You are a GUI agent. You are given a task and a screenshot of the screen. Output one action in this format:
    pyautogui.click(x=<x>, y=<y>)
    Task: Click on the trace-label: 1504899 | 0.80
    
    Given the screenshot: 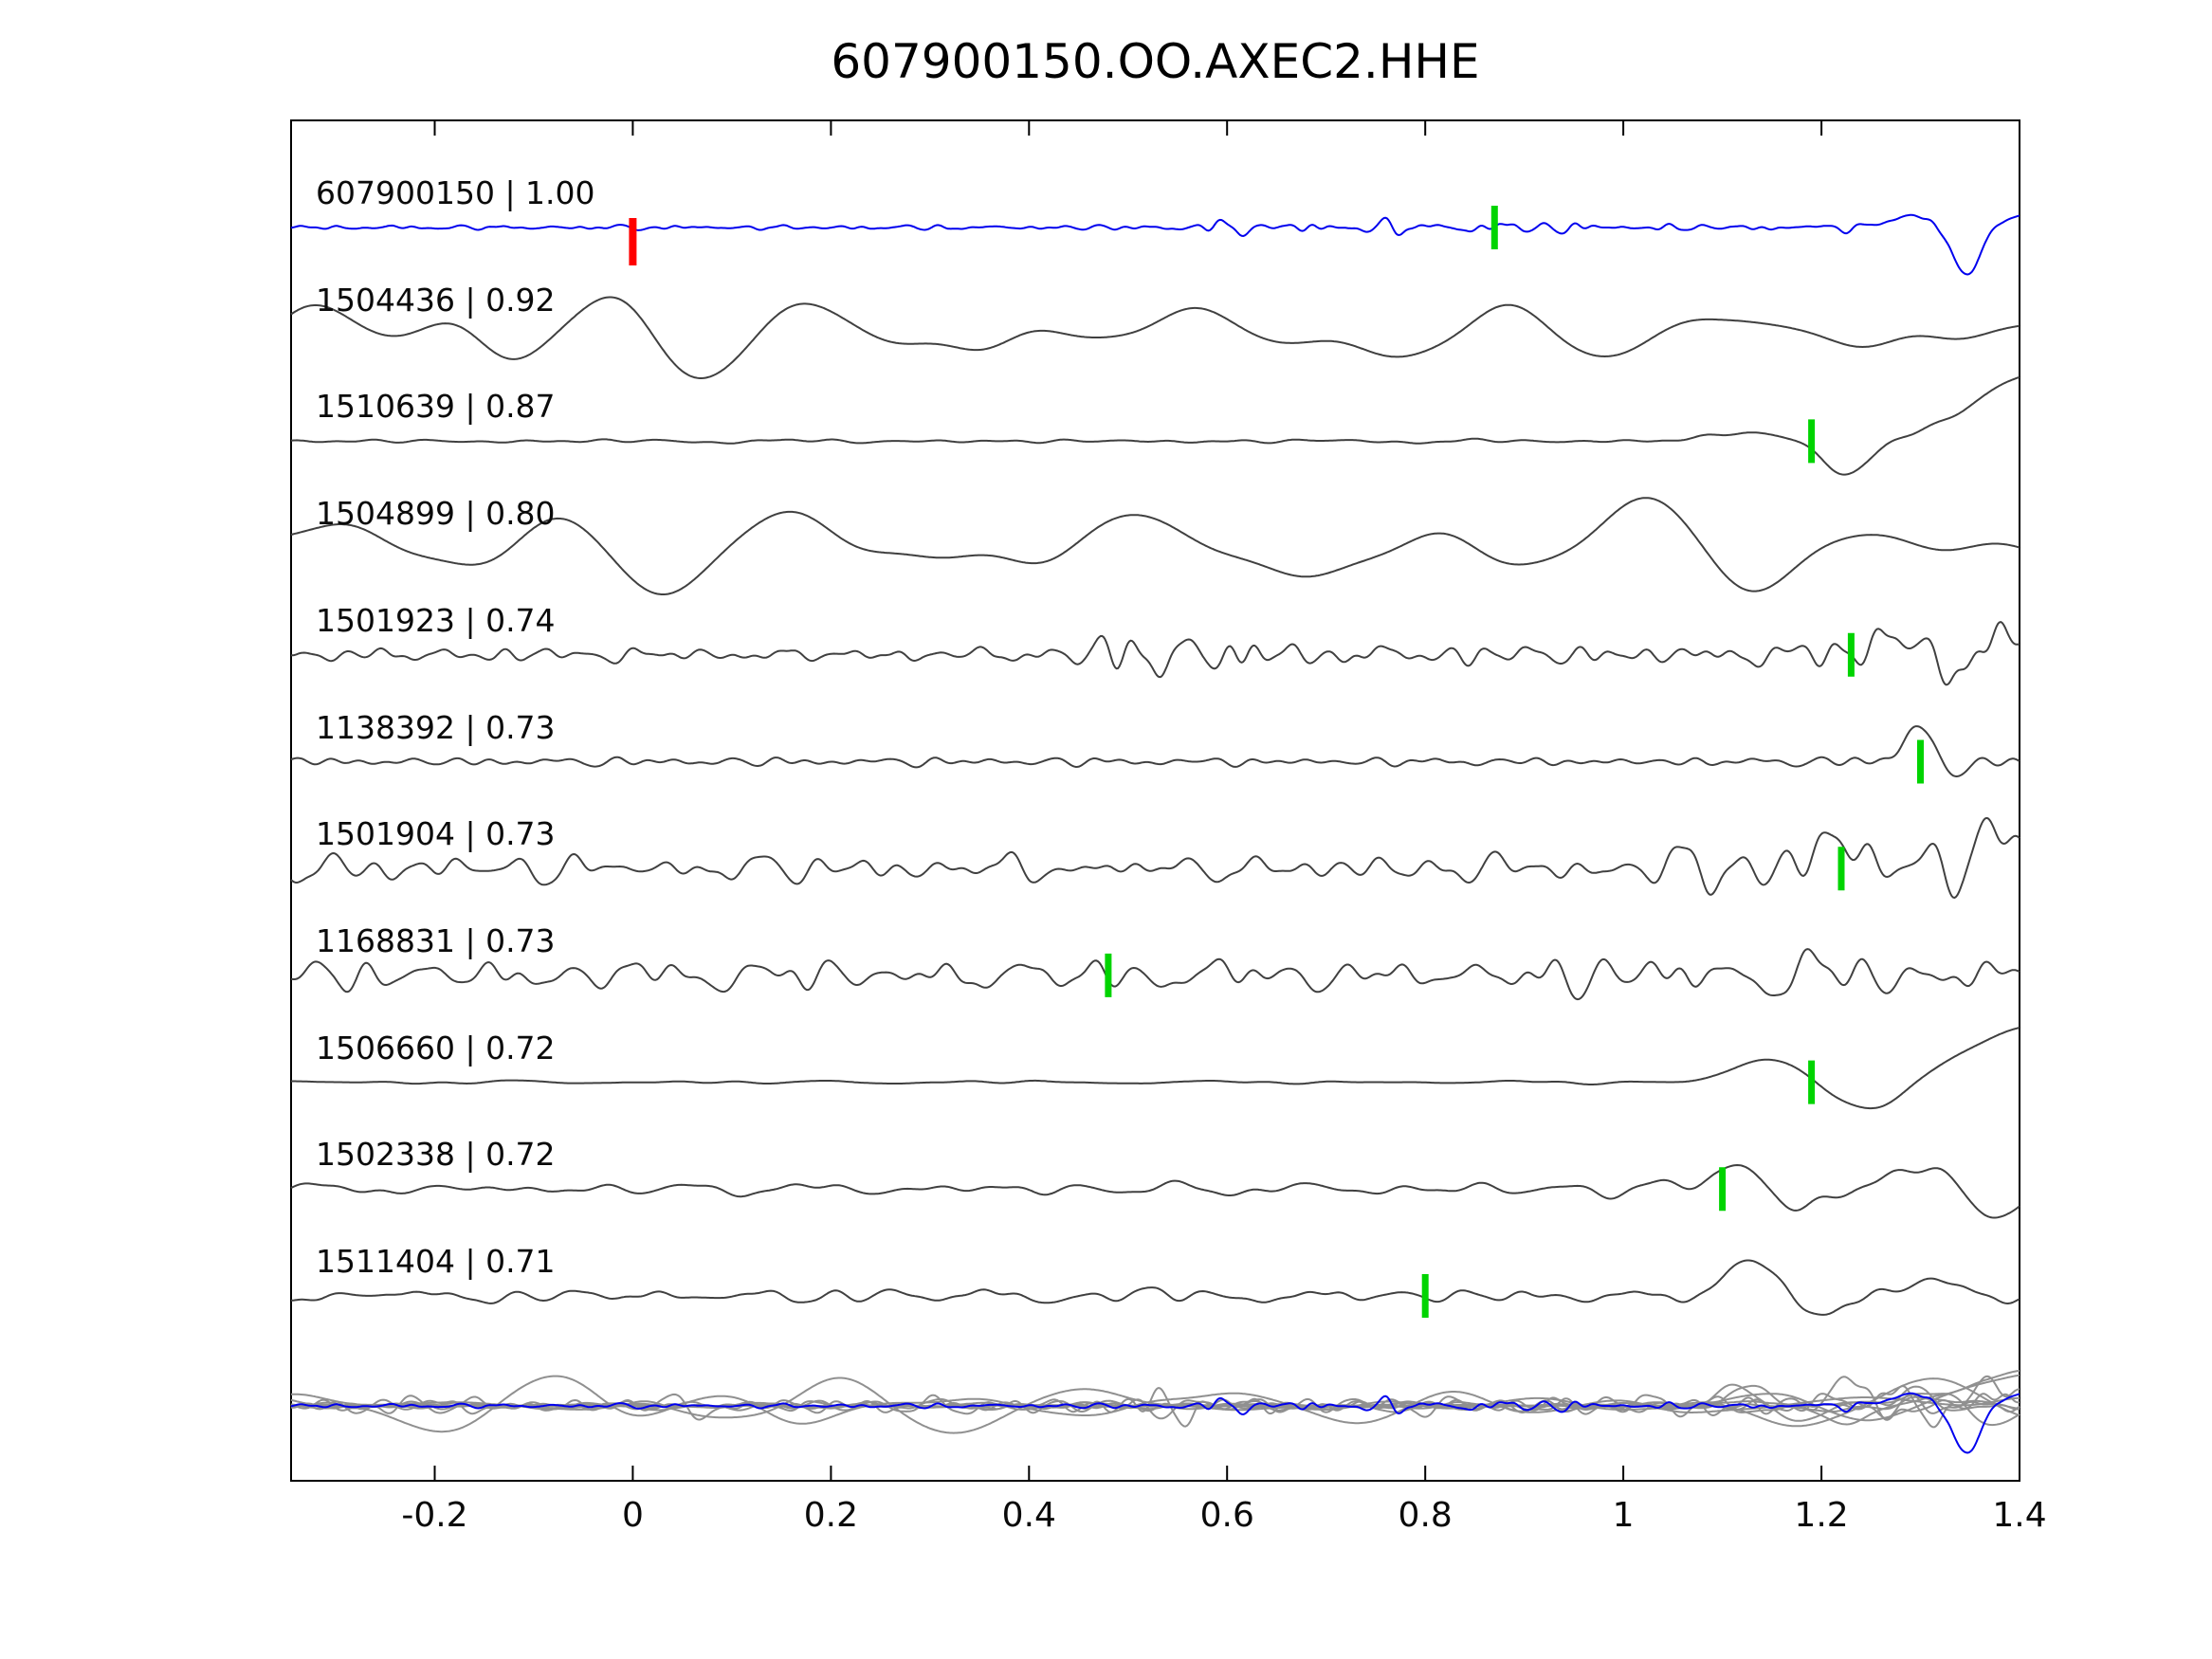 What is the action you would take?
    pyautogui.click(x=436, y=514)
    